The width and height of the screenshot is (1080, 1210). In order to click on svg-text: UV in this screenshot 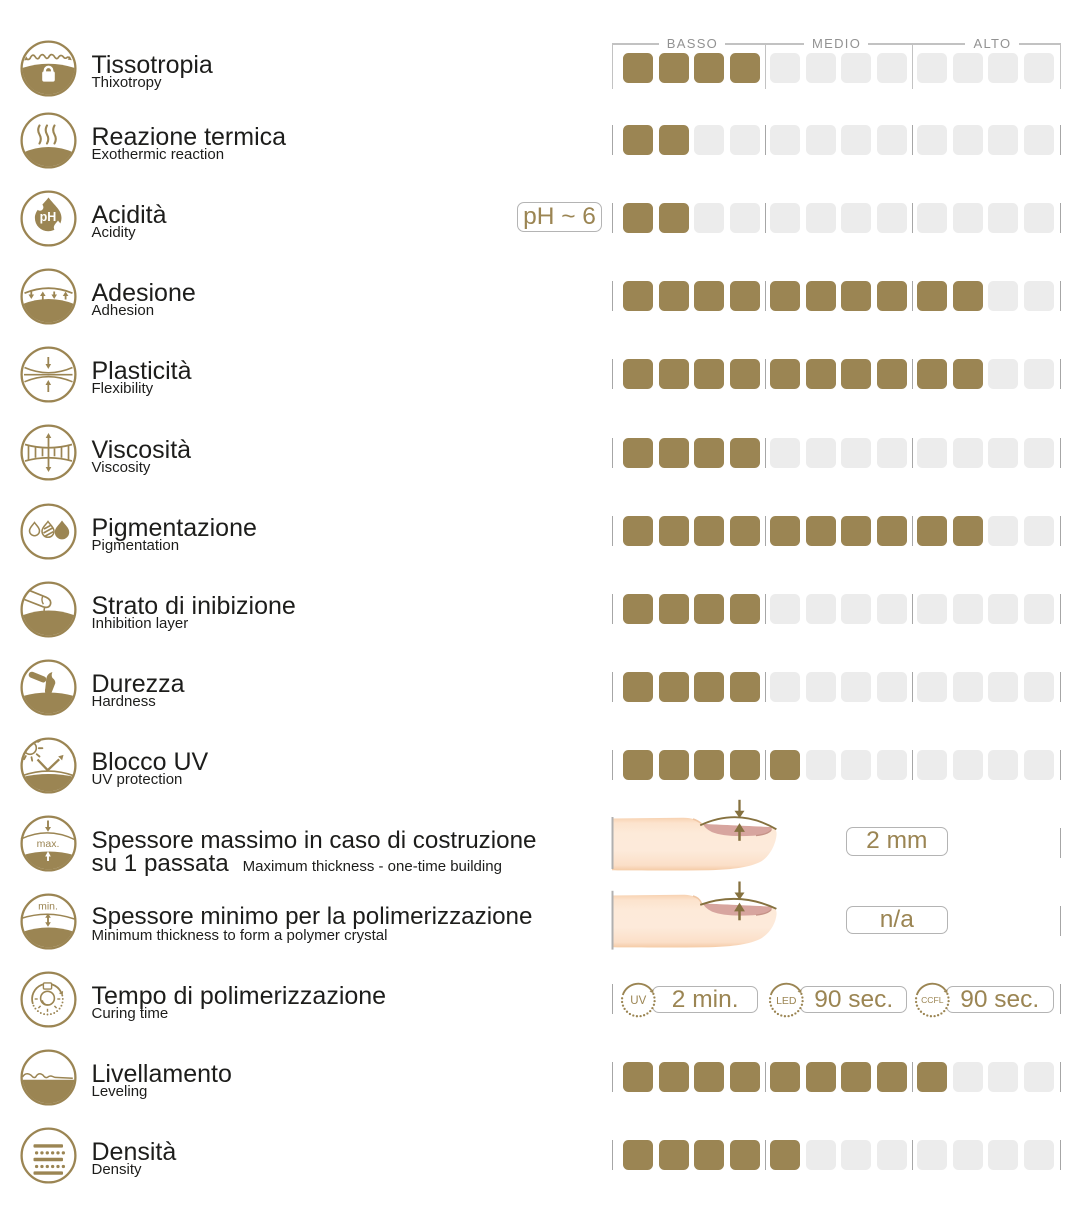, I will do `click(639, 1001)`.